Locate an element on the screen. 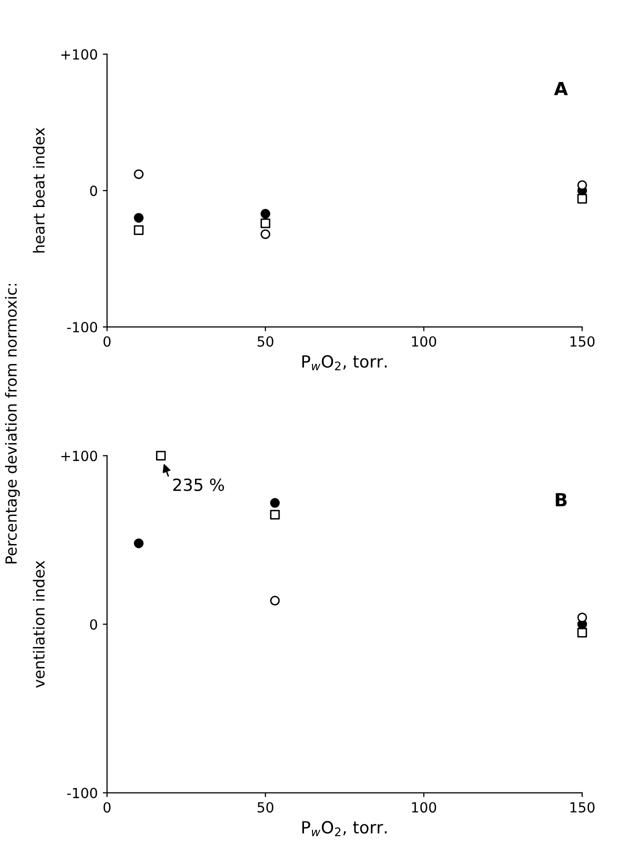 The width and height of the screenshot is (626, 847). annotation: 235 % is located at coordinates (198, 485).